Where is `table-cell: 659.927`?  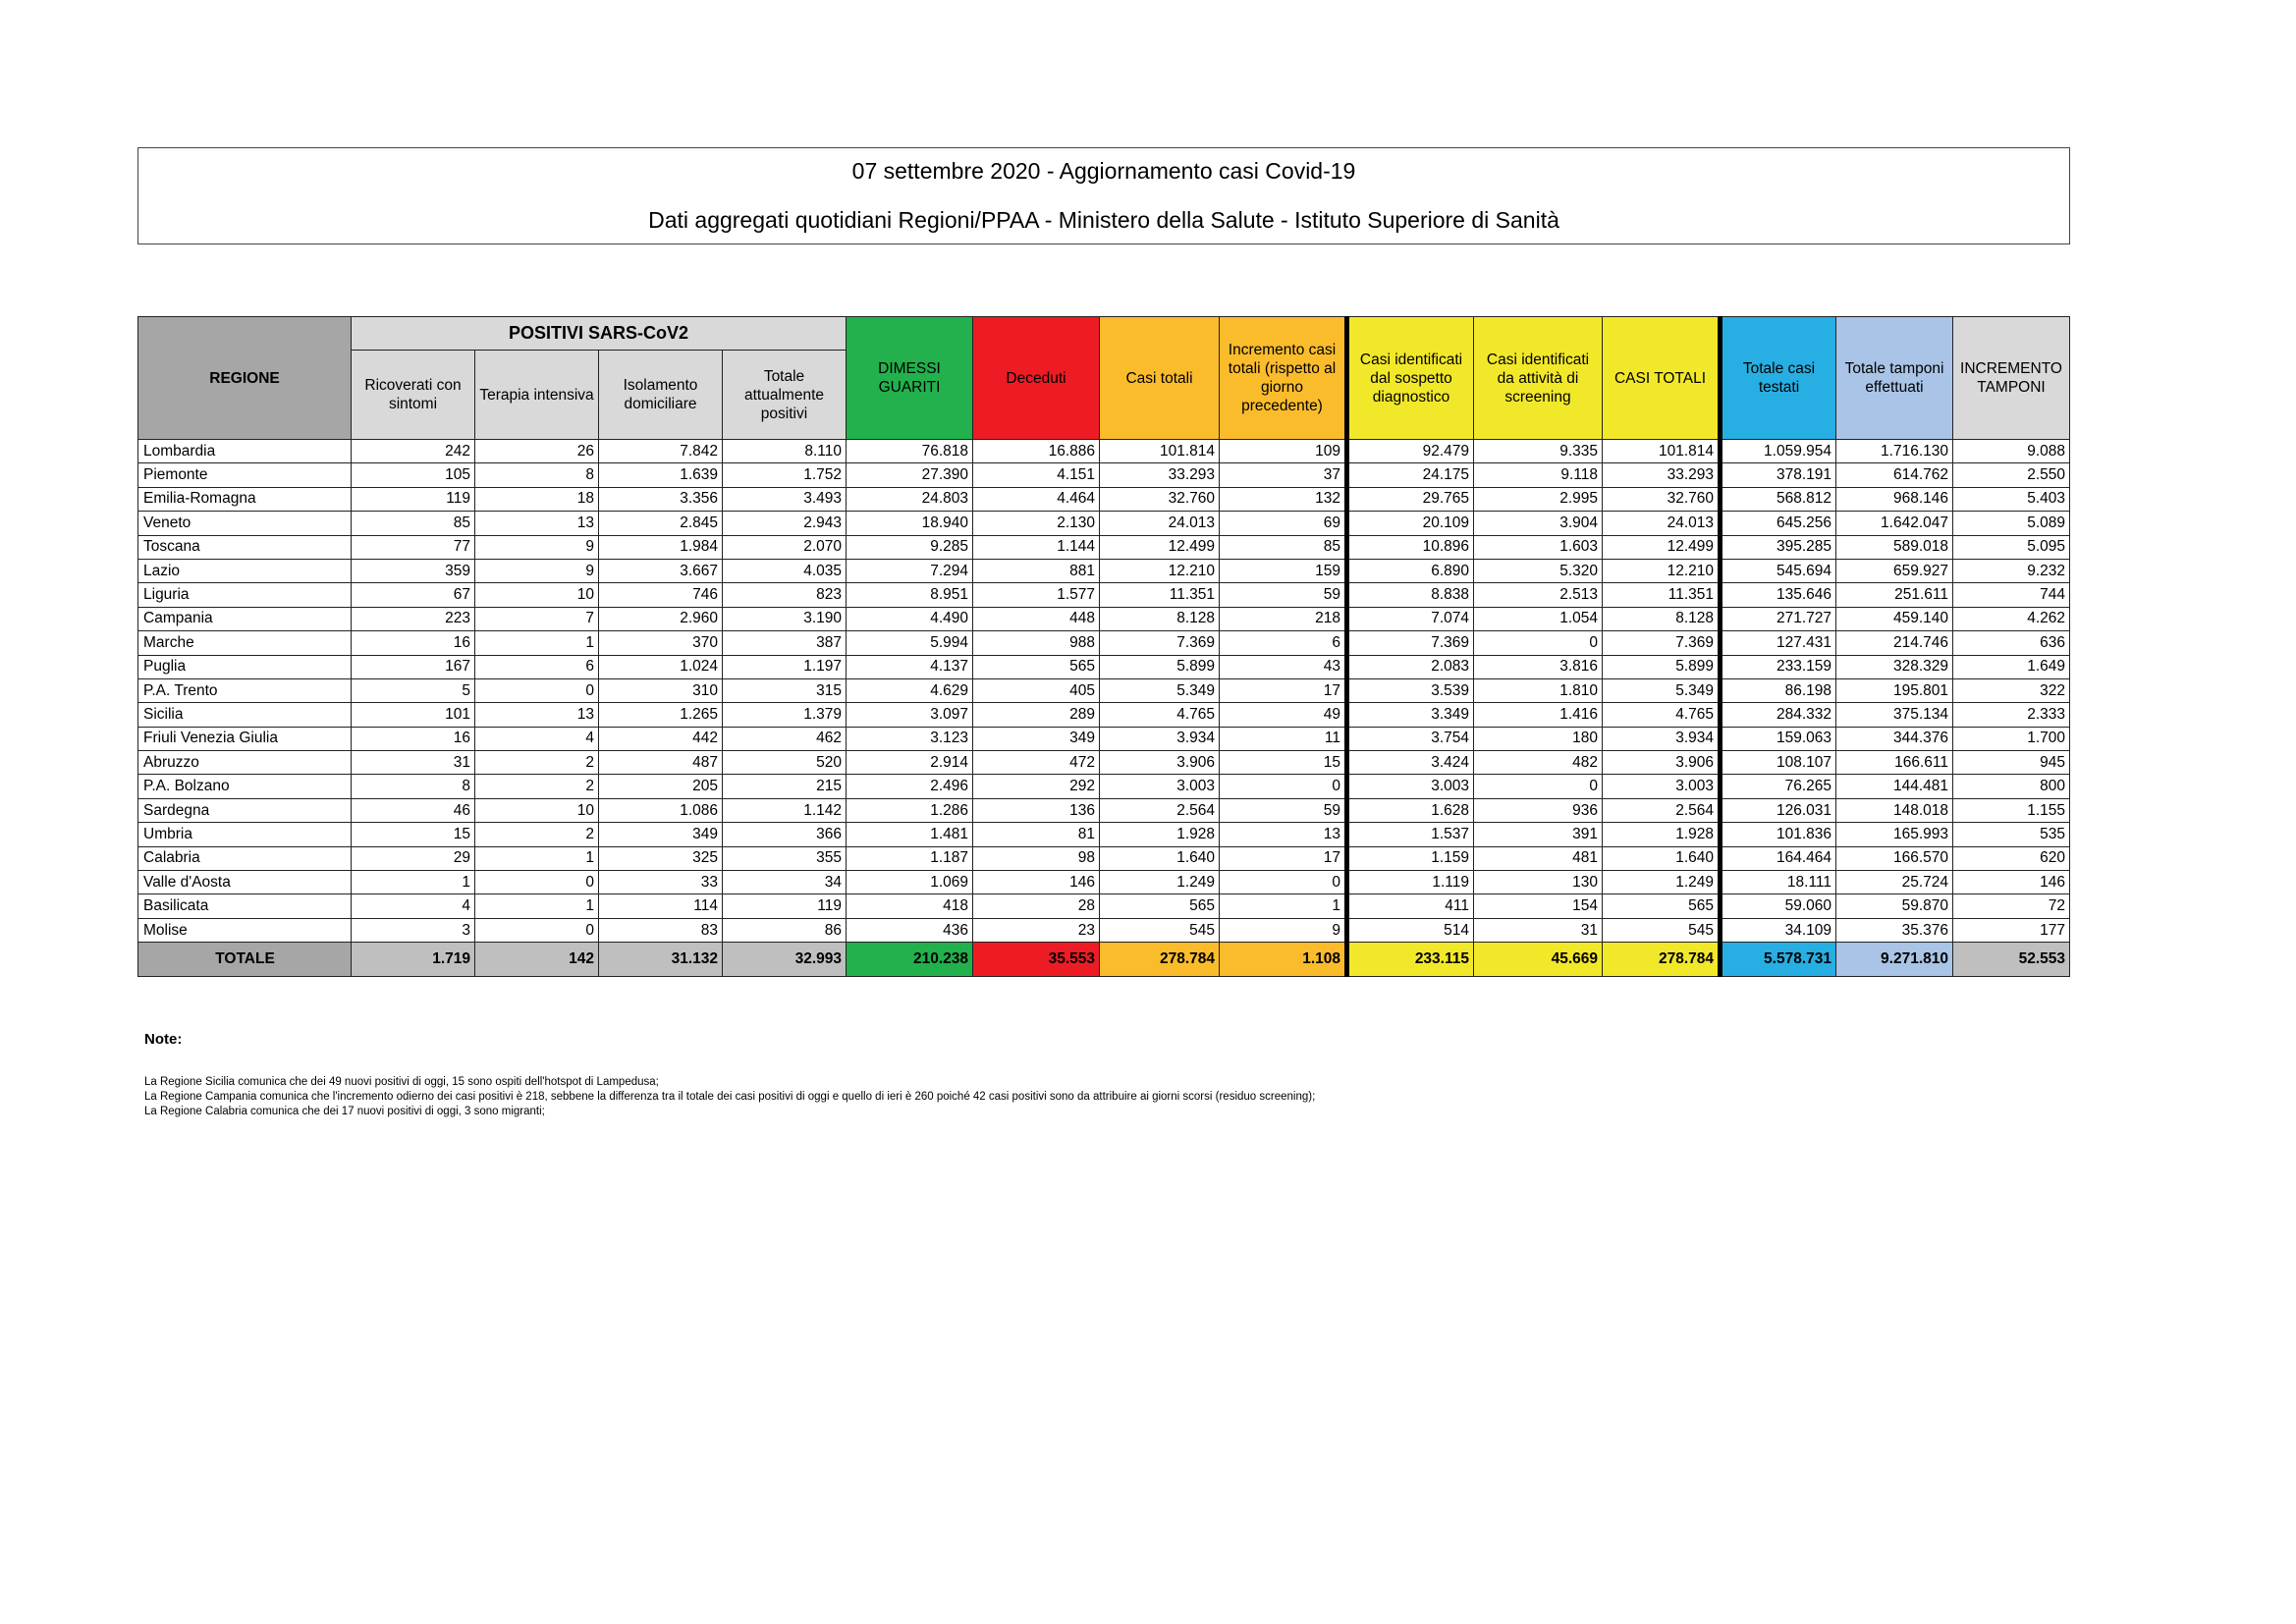
table-cell: 659.927 is located at coordinates (1894, 571).